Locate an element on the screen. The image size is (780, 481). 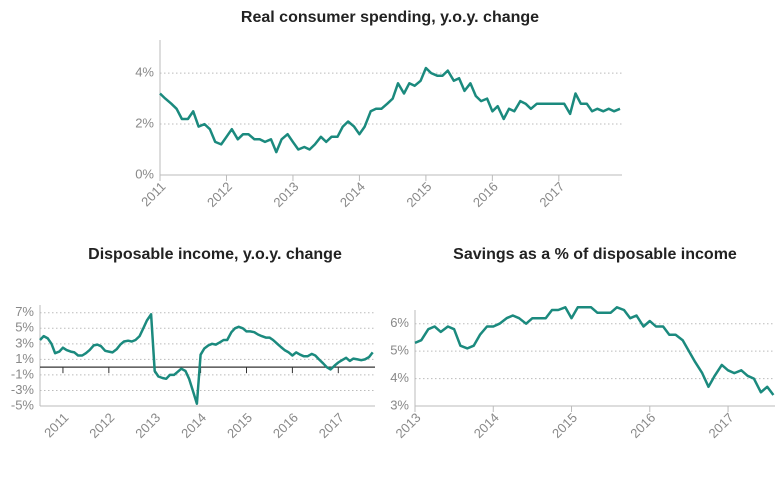
y-tick-label: -5% is located at coordinates (23, 404).